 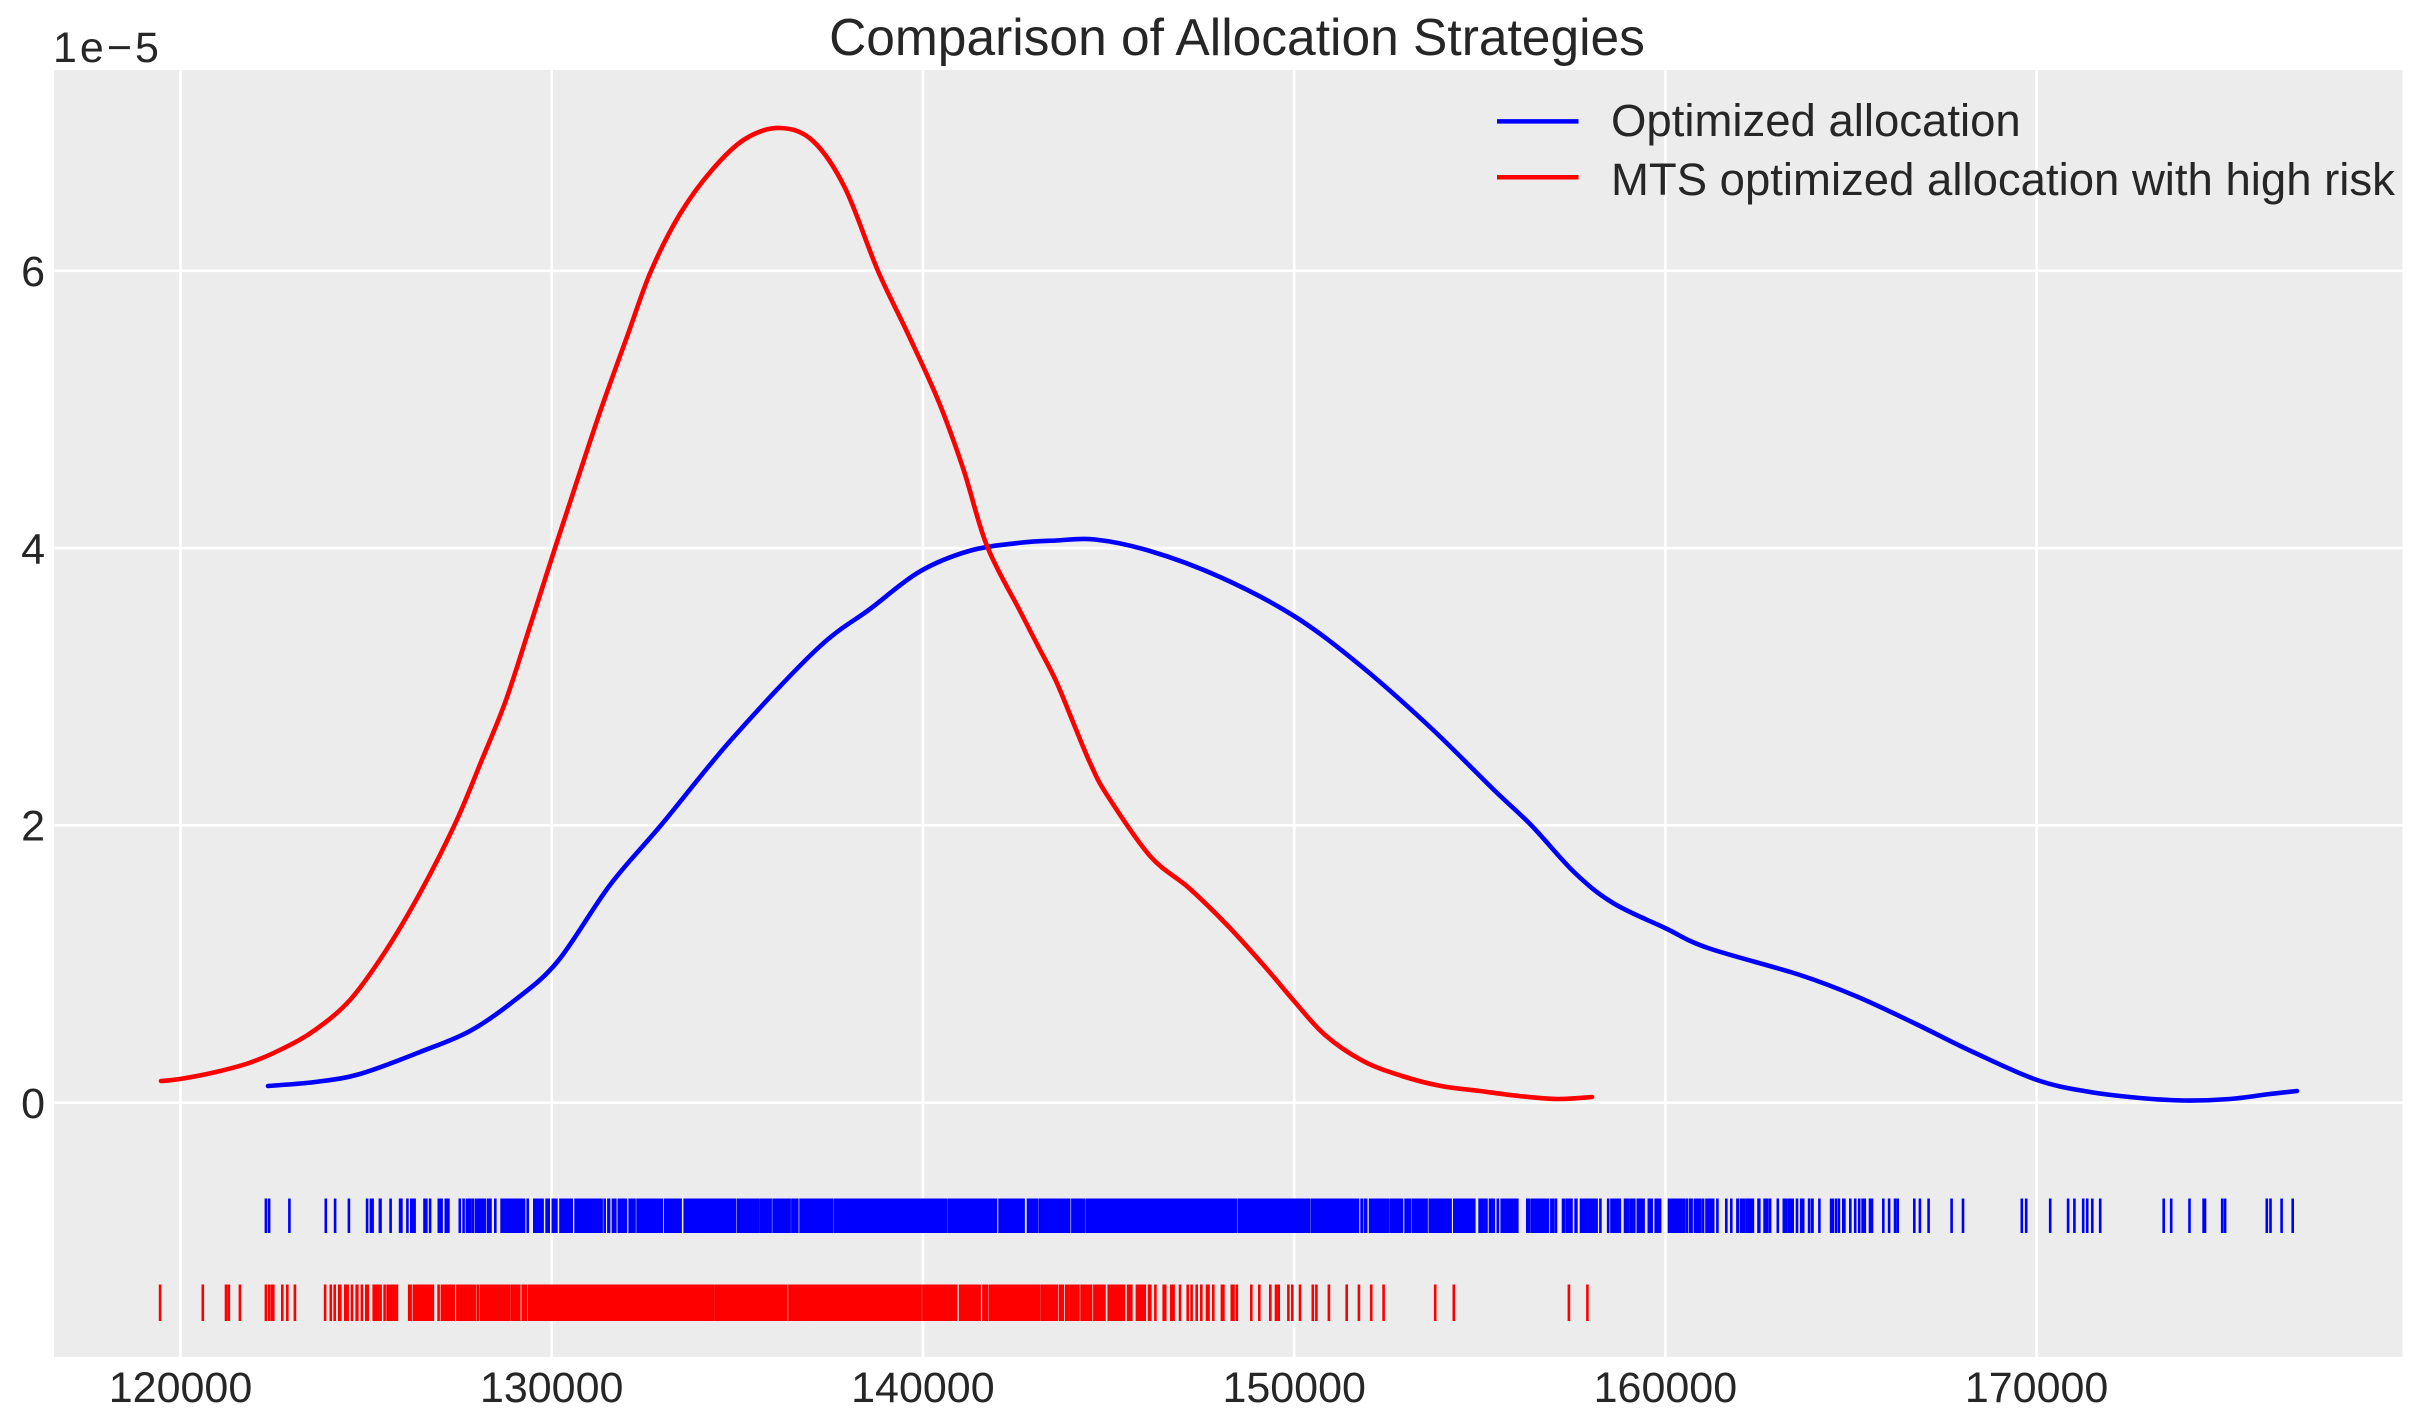 I want to click on svg-text: 130000, so click(x=552, y=1388).